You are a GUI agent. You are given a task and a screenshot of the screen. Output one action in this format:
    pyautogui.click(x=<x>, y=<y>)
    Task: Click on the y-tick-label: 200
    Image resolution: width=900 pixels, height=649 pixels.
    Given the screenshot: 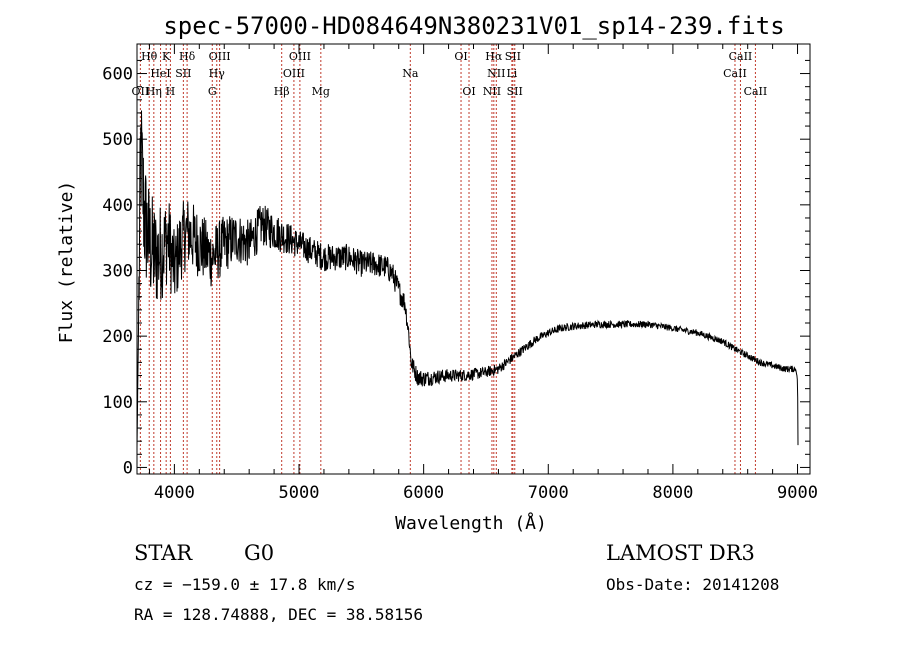 What is the action you would take?
    pyautogui.click(x=117, y=337)
    